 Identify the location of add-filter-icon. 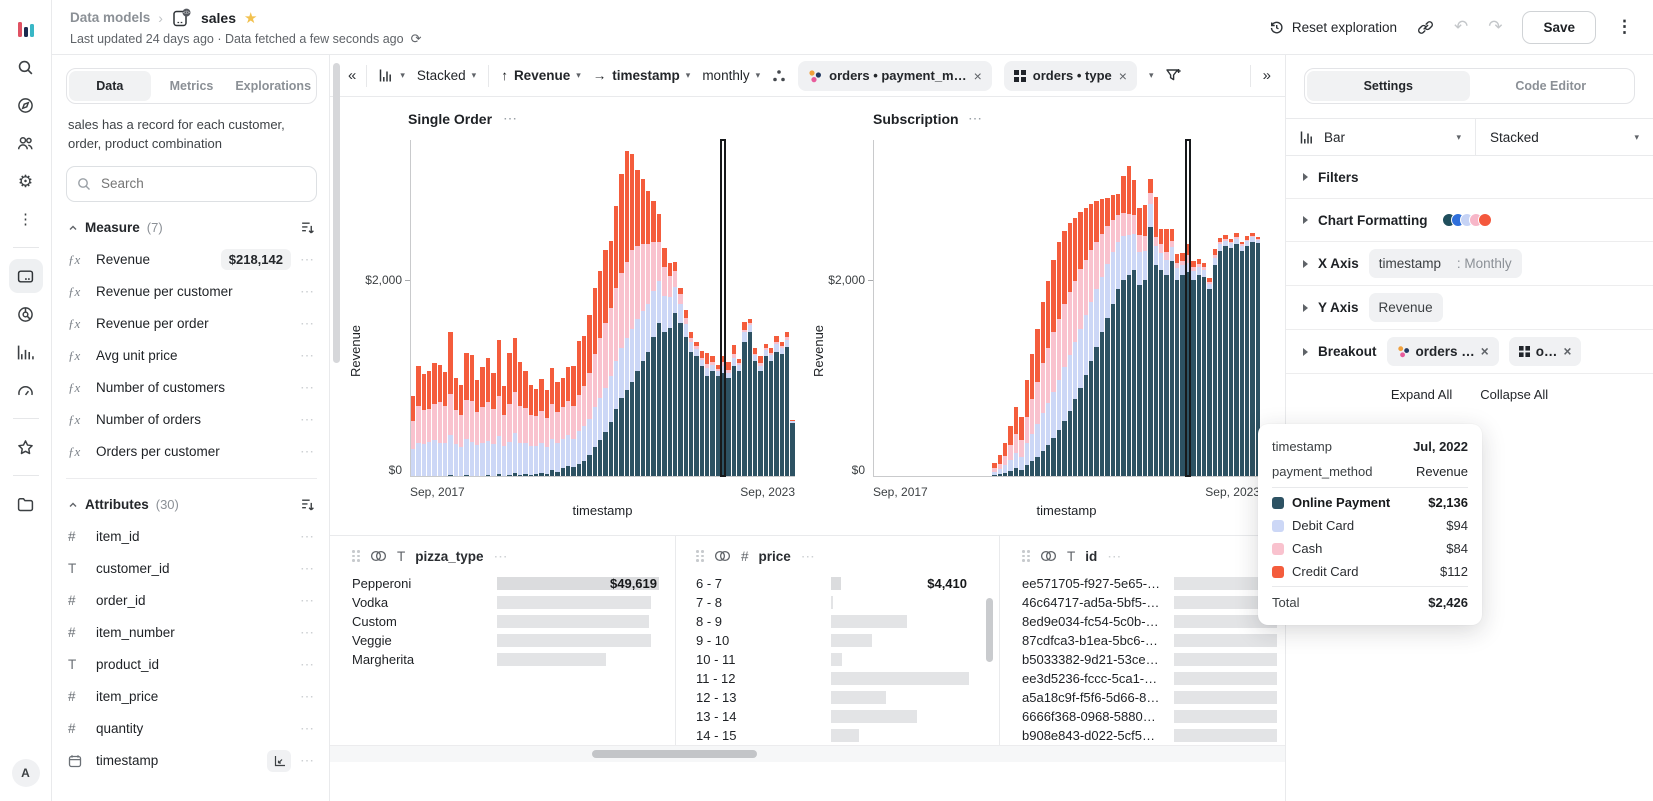
(1173, 75).